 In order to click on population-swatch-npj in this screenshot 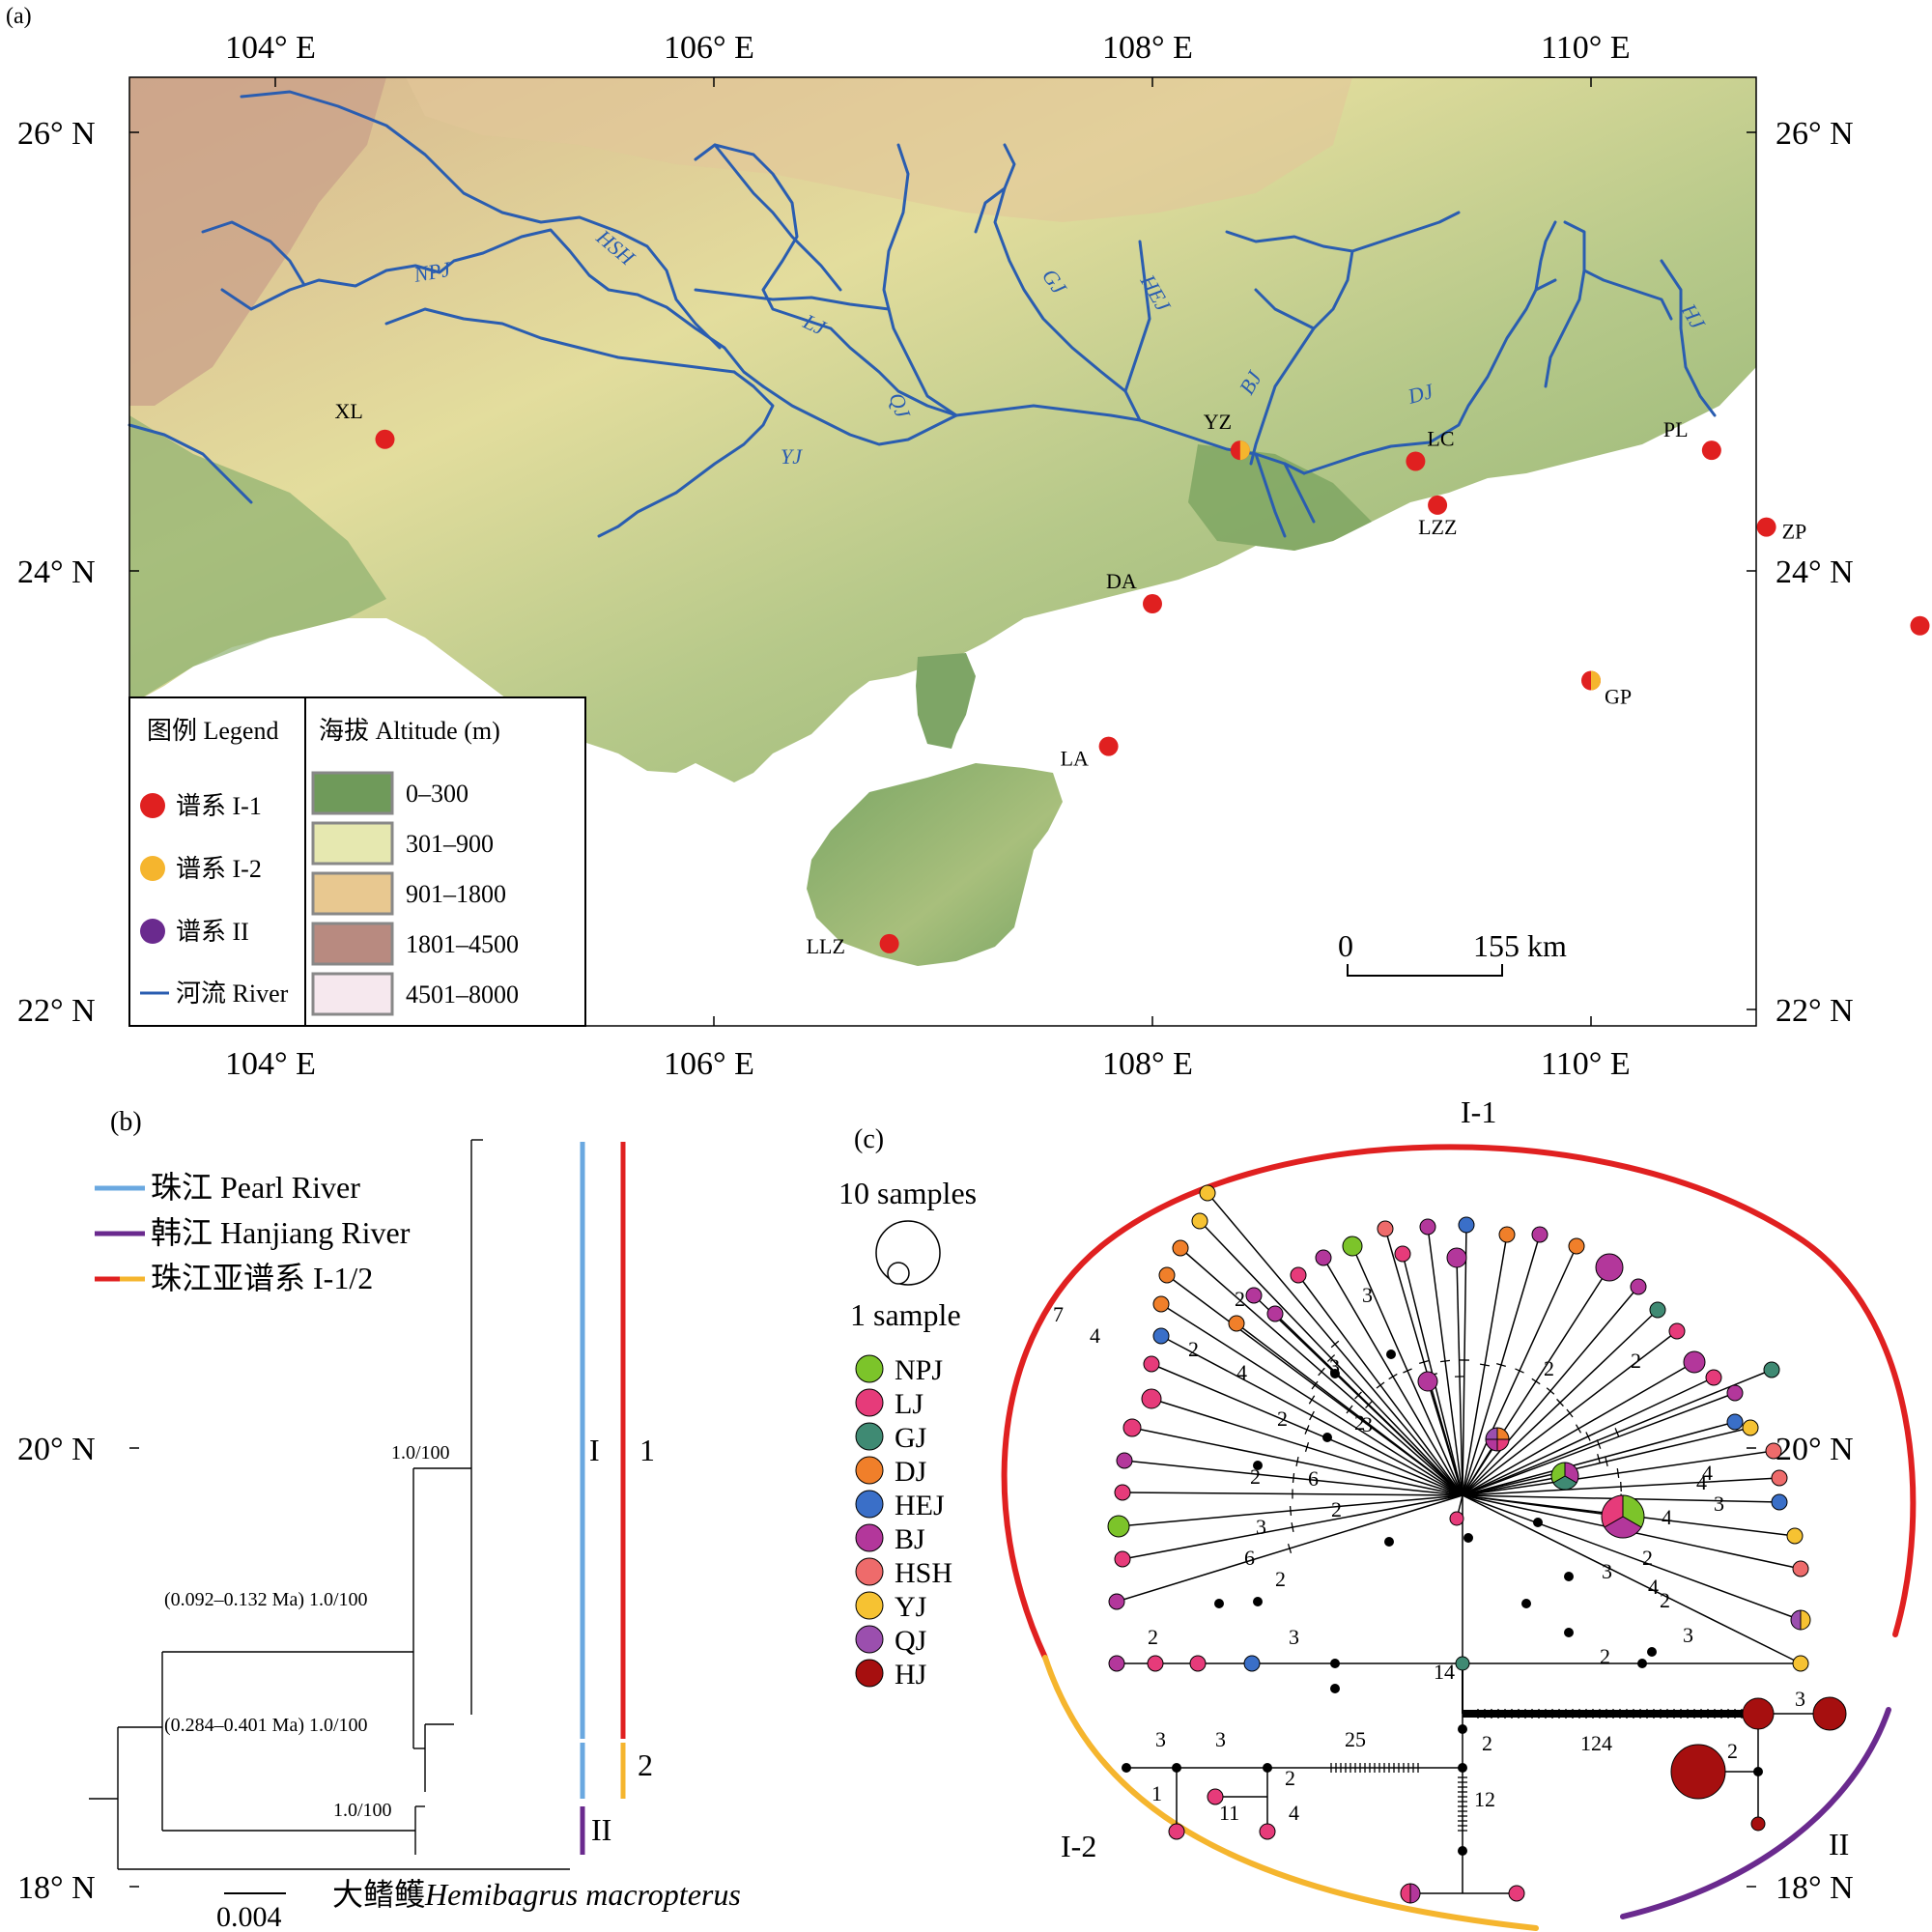, I will do `click(869, 1368)`.